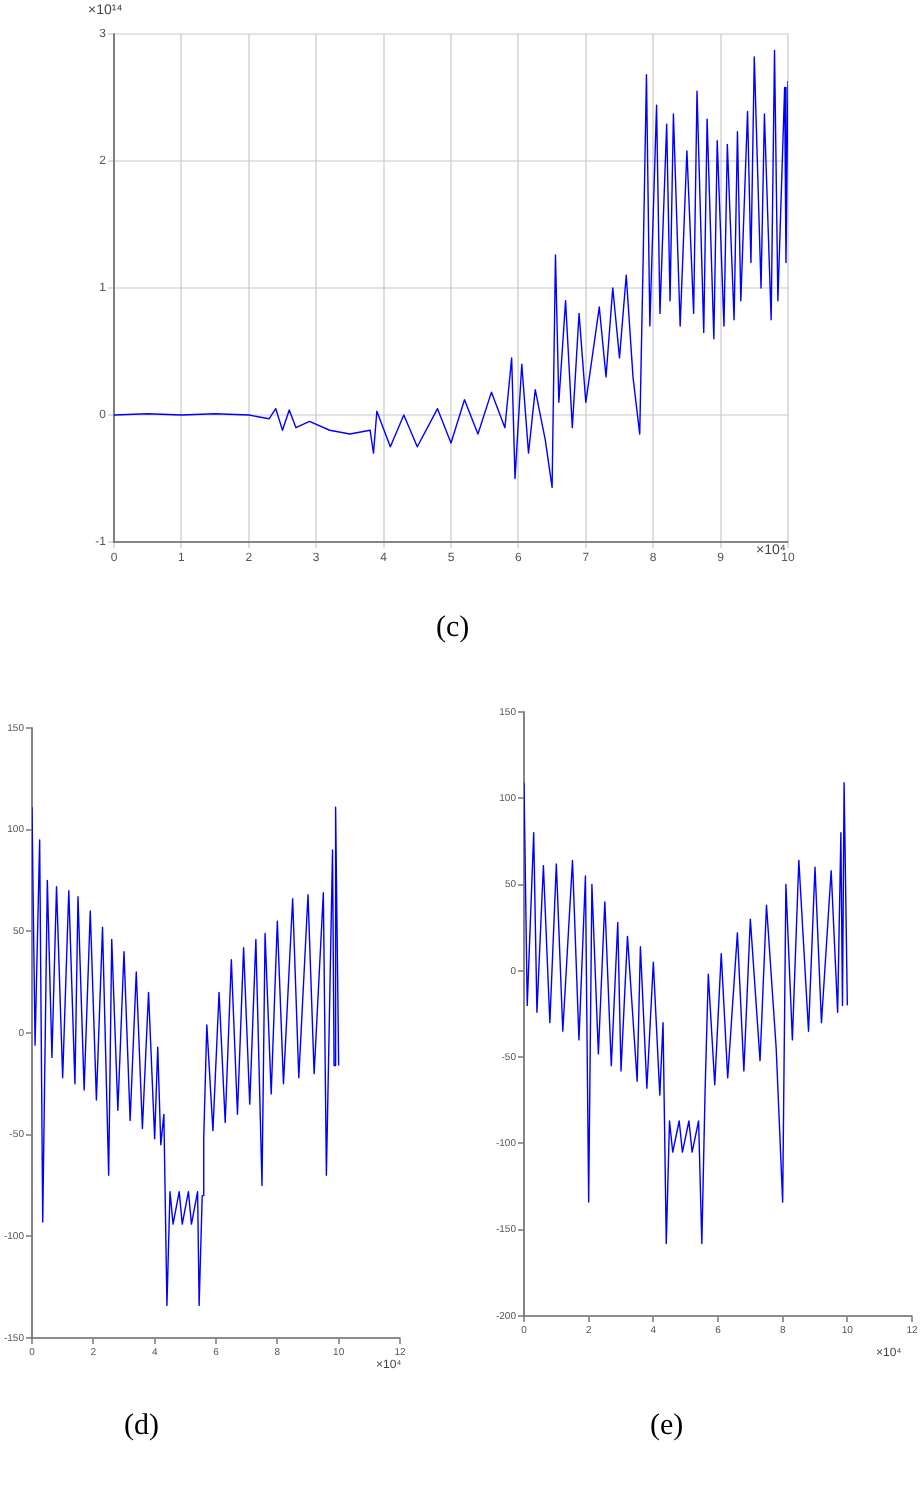  What do you see at coordinates (141, 1427) in the screenshot?
I see `text: (d)` at bounding box center [141, 1427].